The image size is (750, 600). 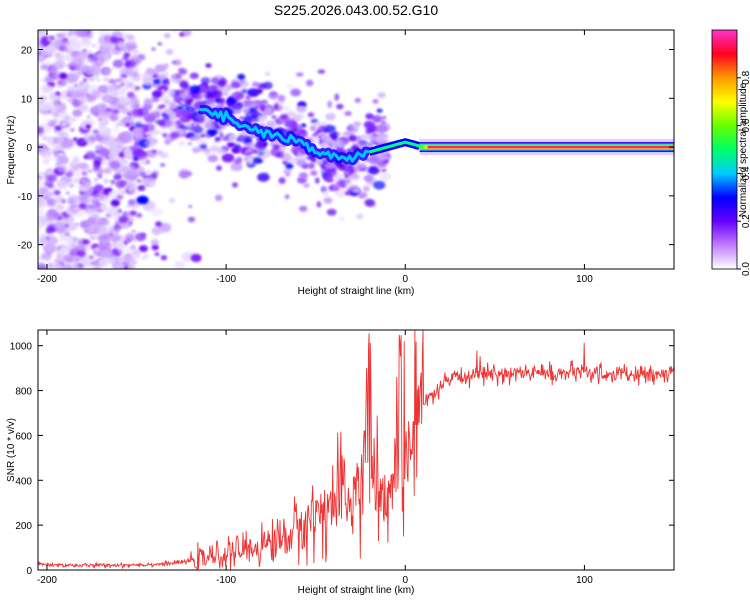 I want to click on y-tick-label: 20, so click(x=27, y=51).